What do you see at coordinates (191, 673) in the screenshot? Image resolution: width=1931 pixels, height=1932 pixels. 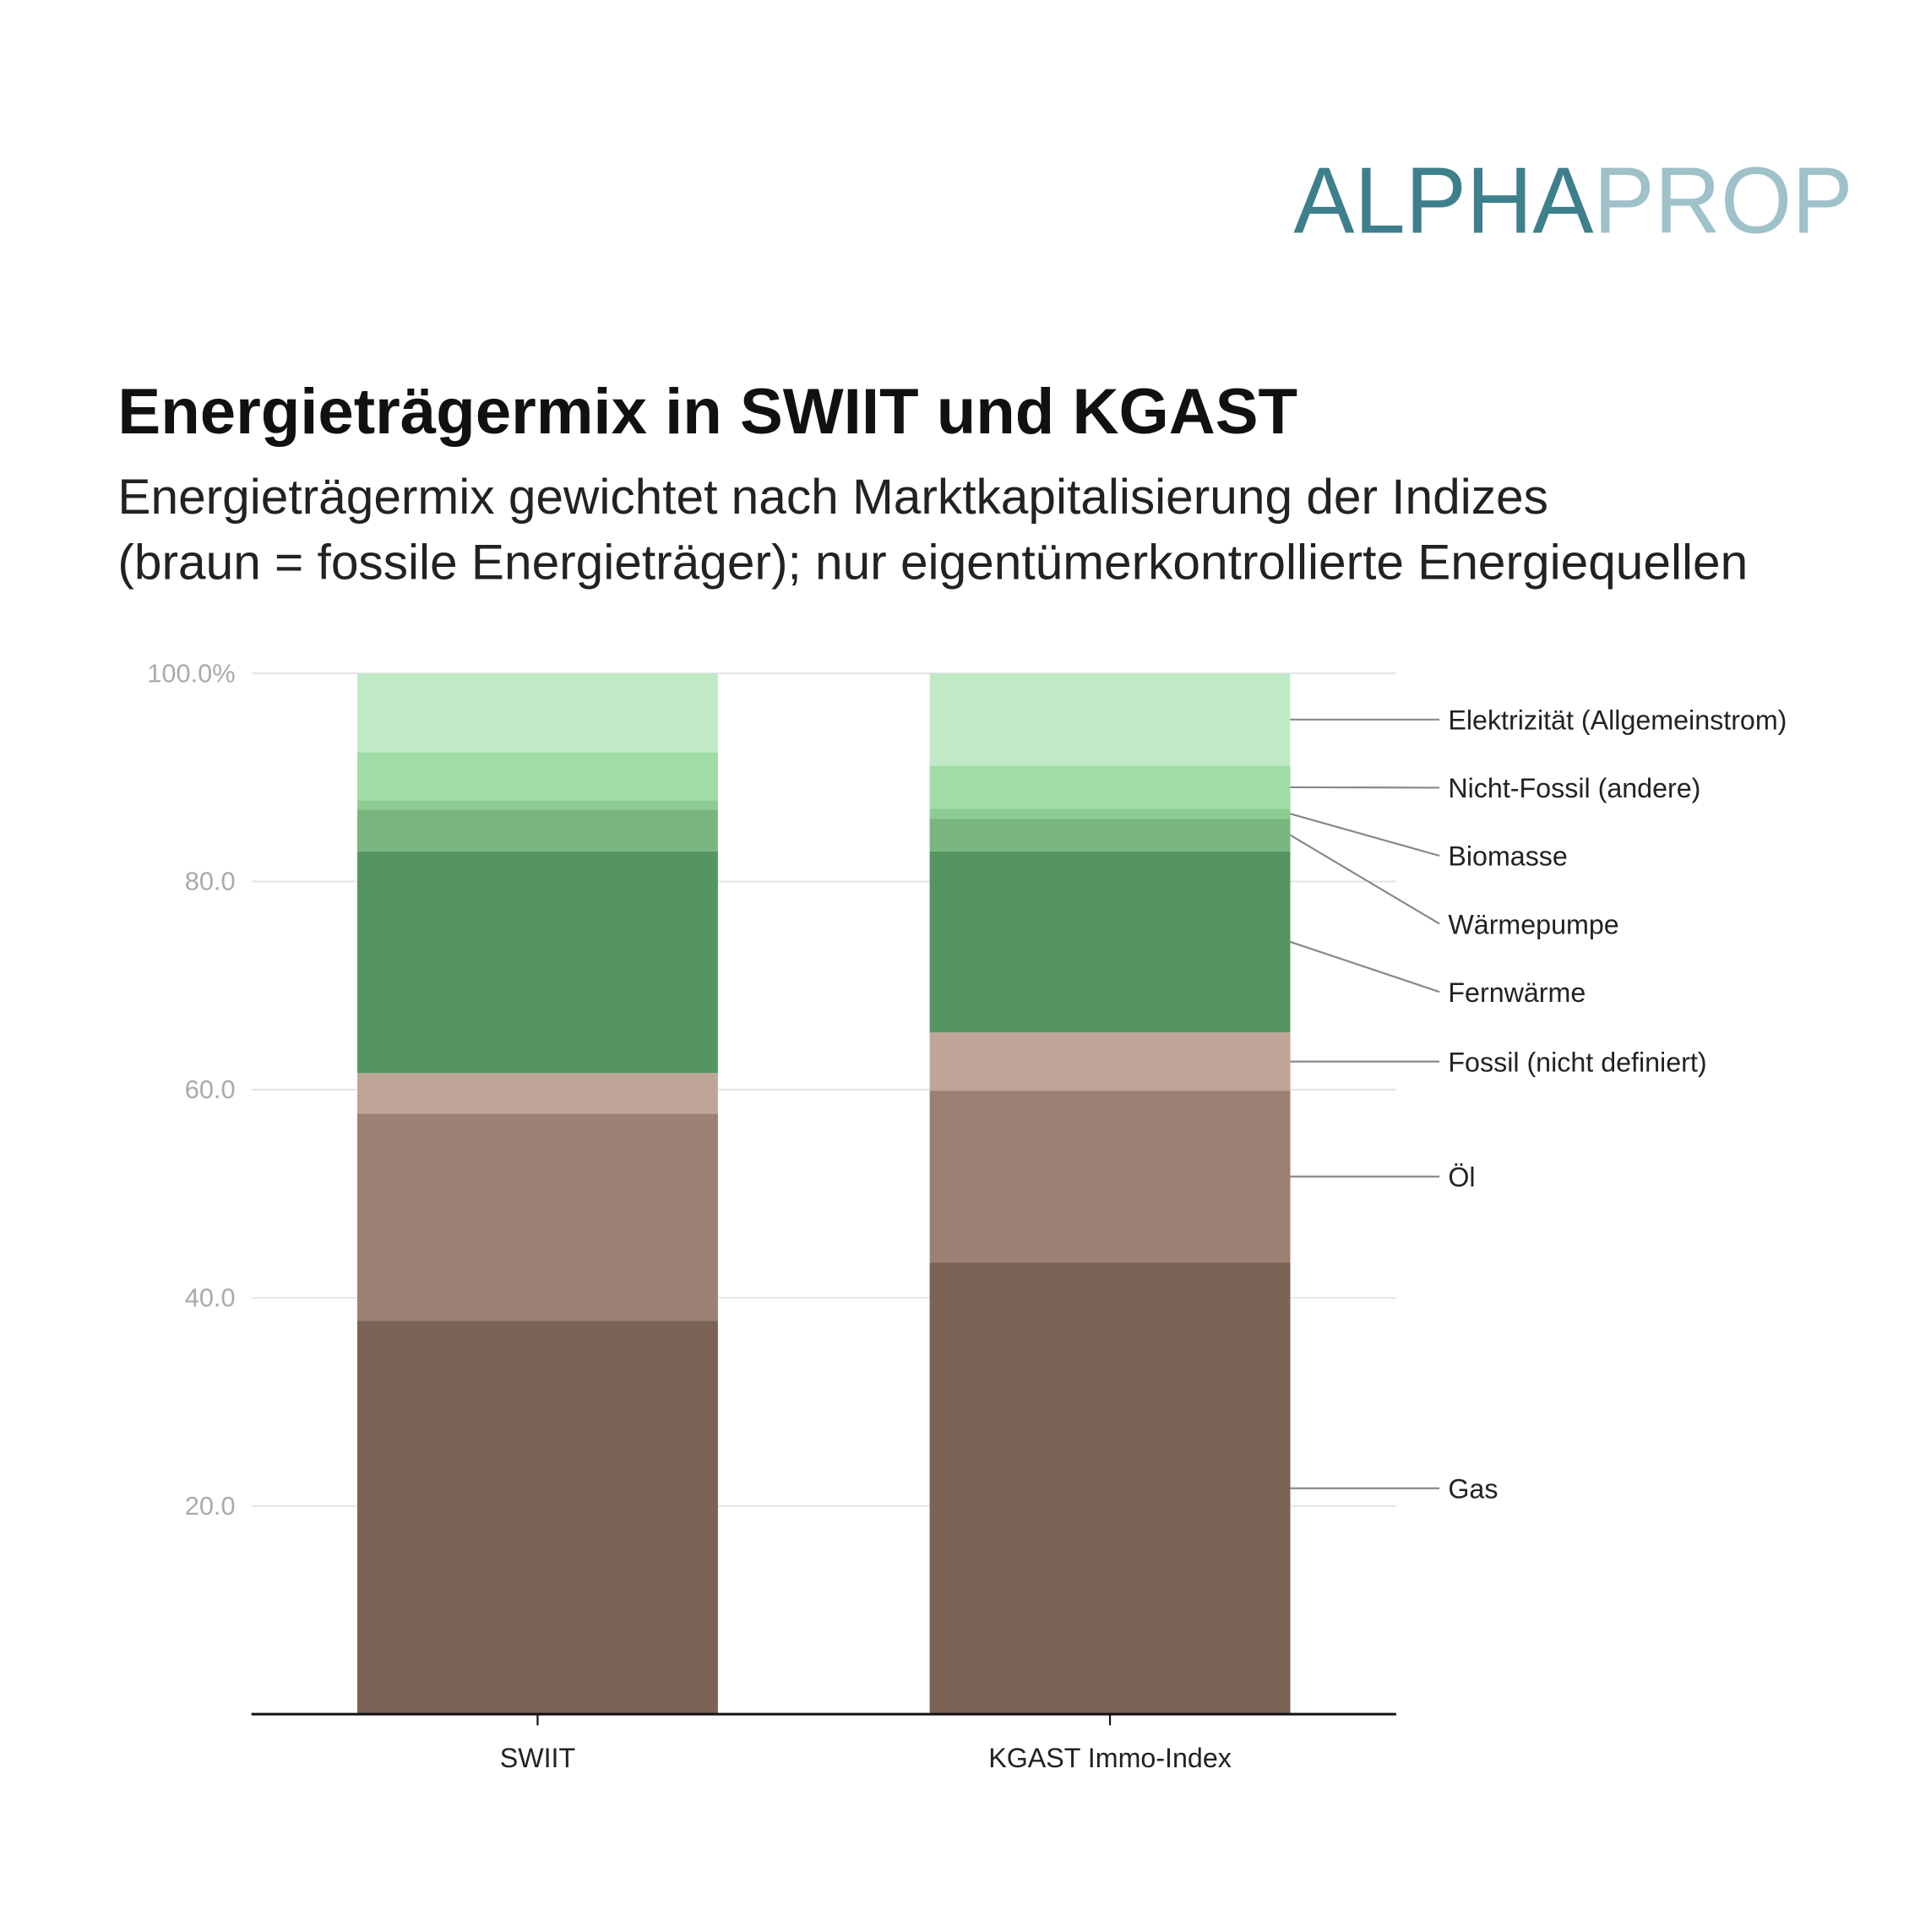 I see `y-tick-label: 100.0%` at bounding box center [191, 673].